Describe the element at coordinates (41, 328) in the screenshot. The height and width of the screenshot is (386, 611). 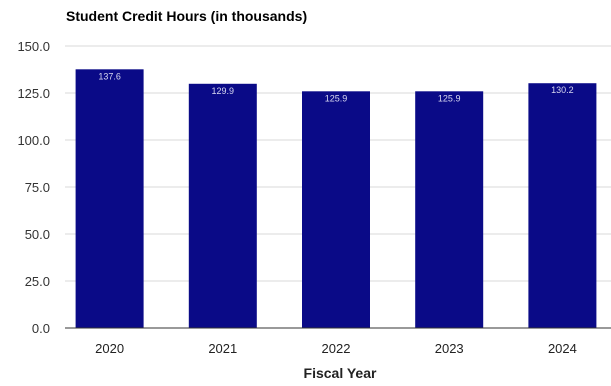
I see `y-tick-label: 0.0` at that location.